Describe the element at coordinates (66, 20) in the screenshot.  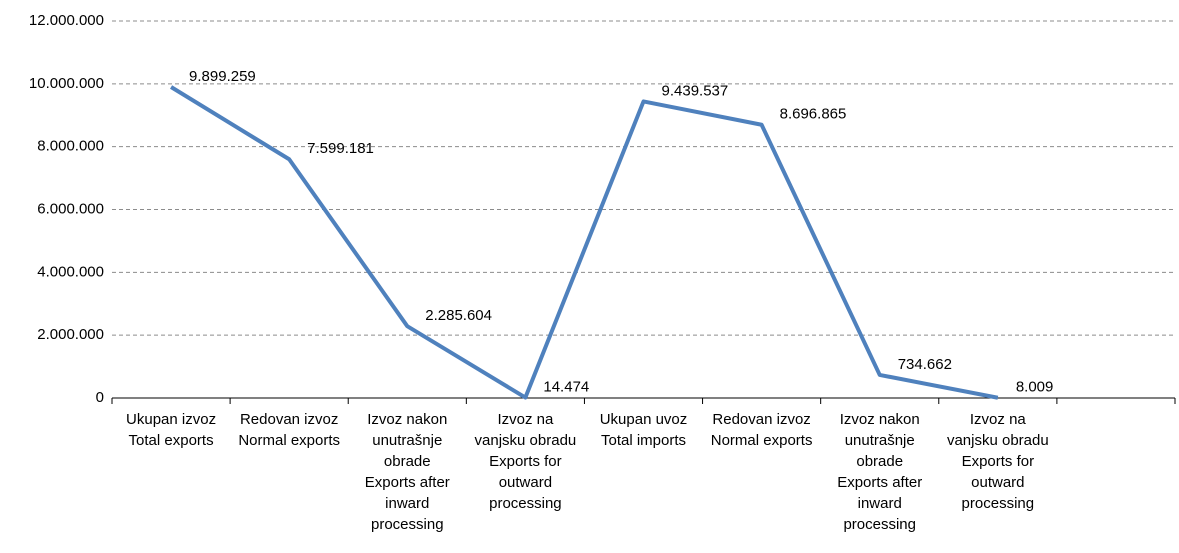
I see `y-tick-label: 12.000.000` at that location.